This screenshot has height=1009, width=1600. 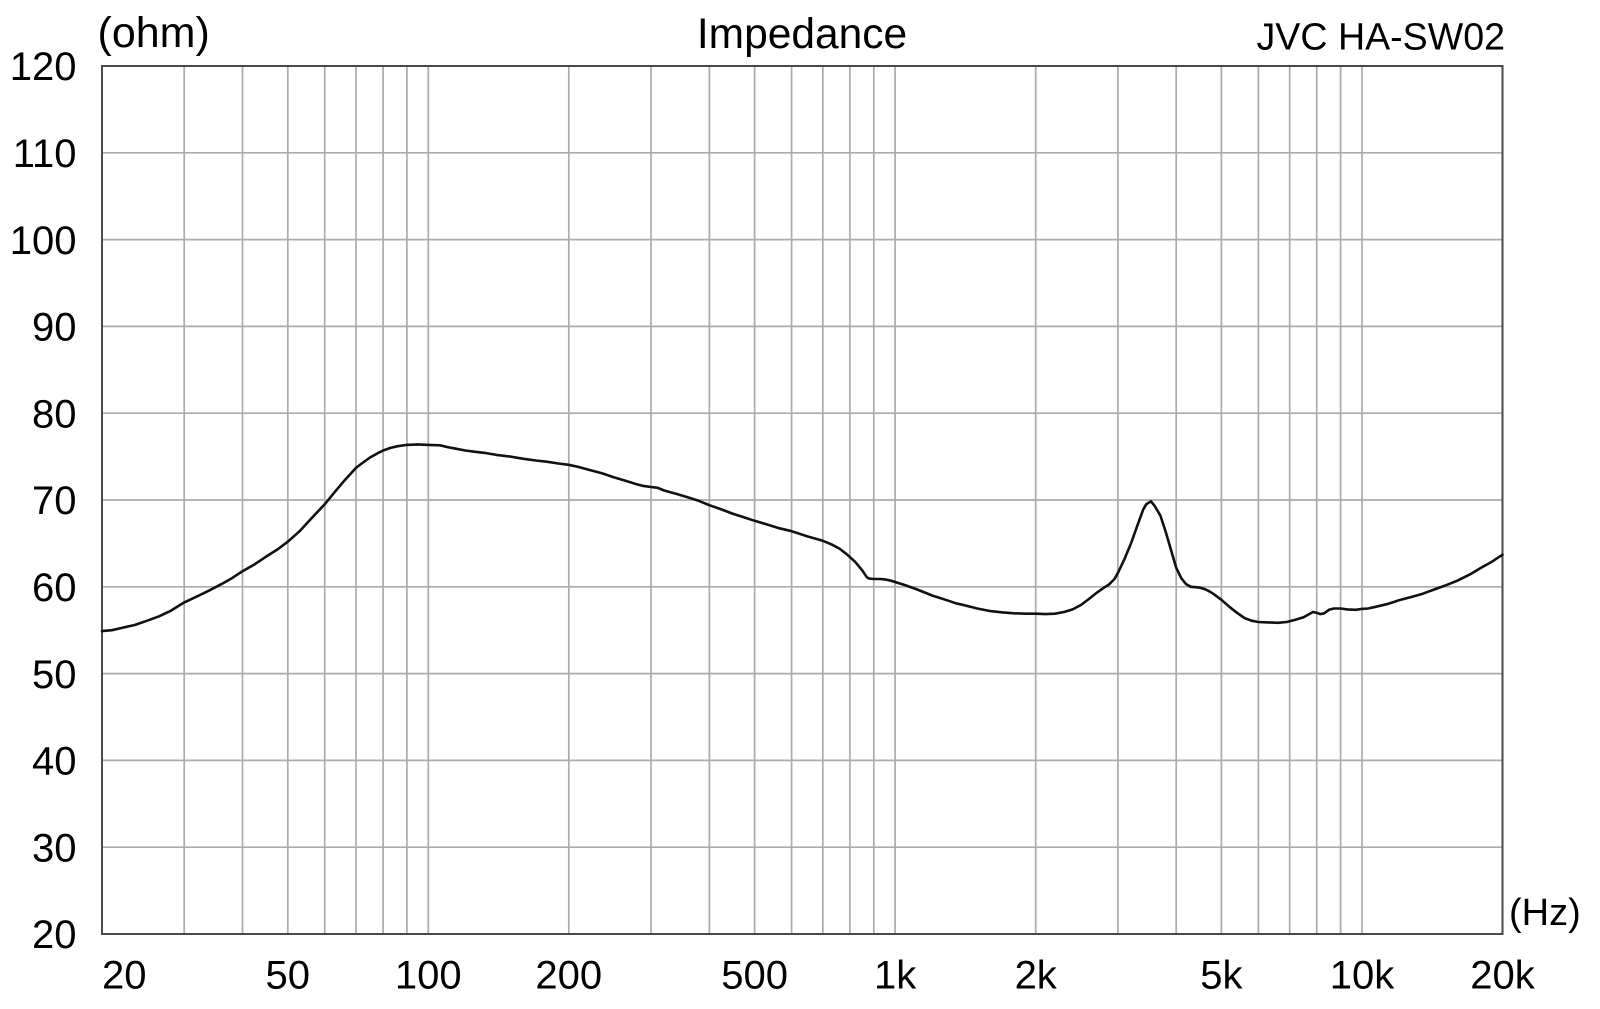 What do you see at coordinates (45, 154) in the screenshot?
I see `svg-text: 110` at bounding box center [45, 154].